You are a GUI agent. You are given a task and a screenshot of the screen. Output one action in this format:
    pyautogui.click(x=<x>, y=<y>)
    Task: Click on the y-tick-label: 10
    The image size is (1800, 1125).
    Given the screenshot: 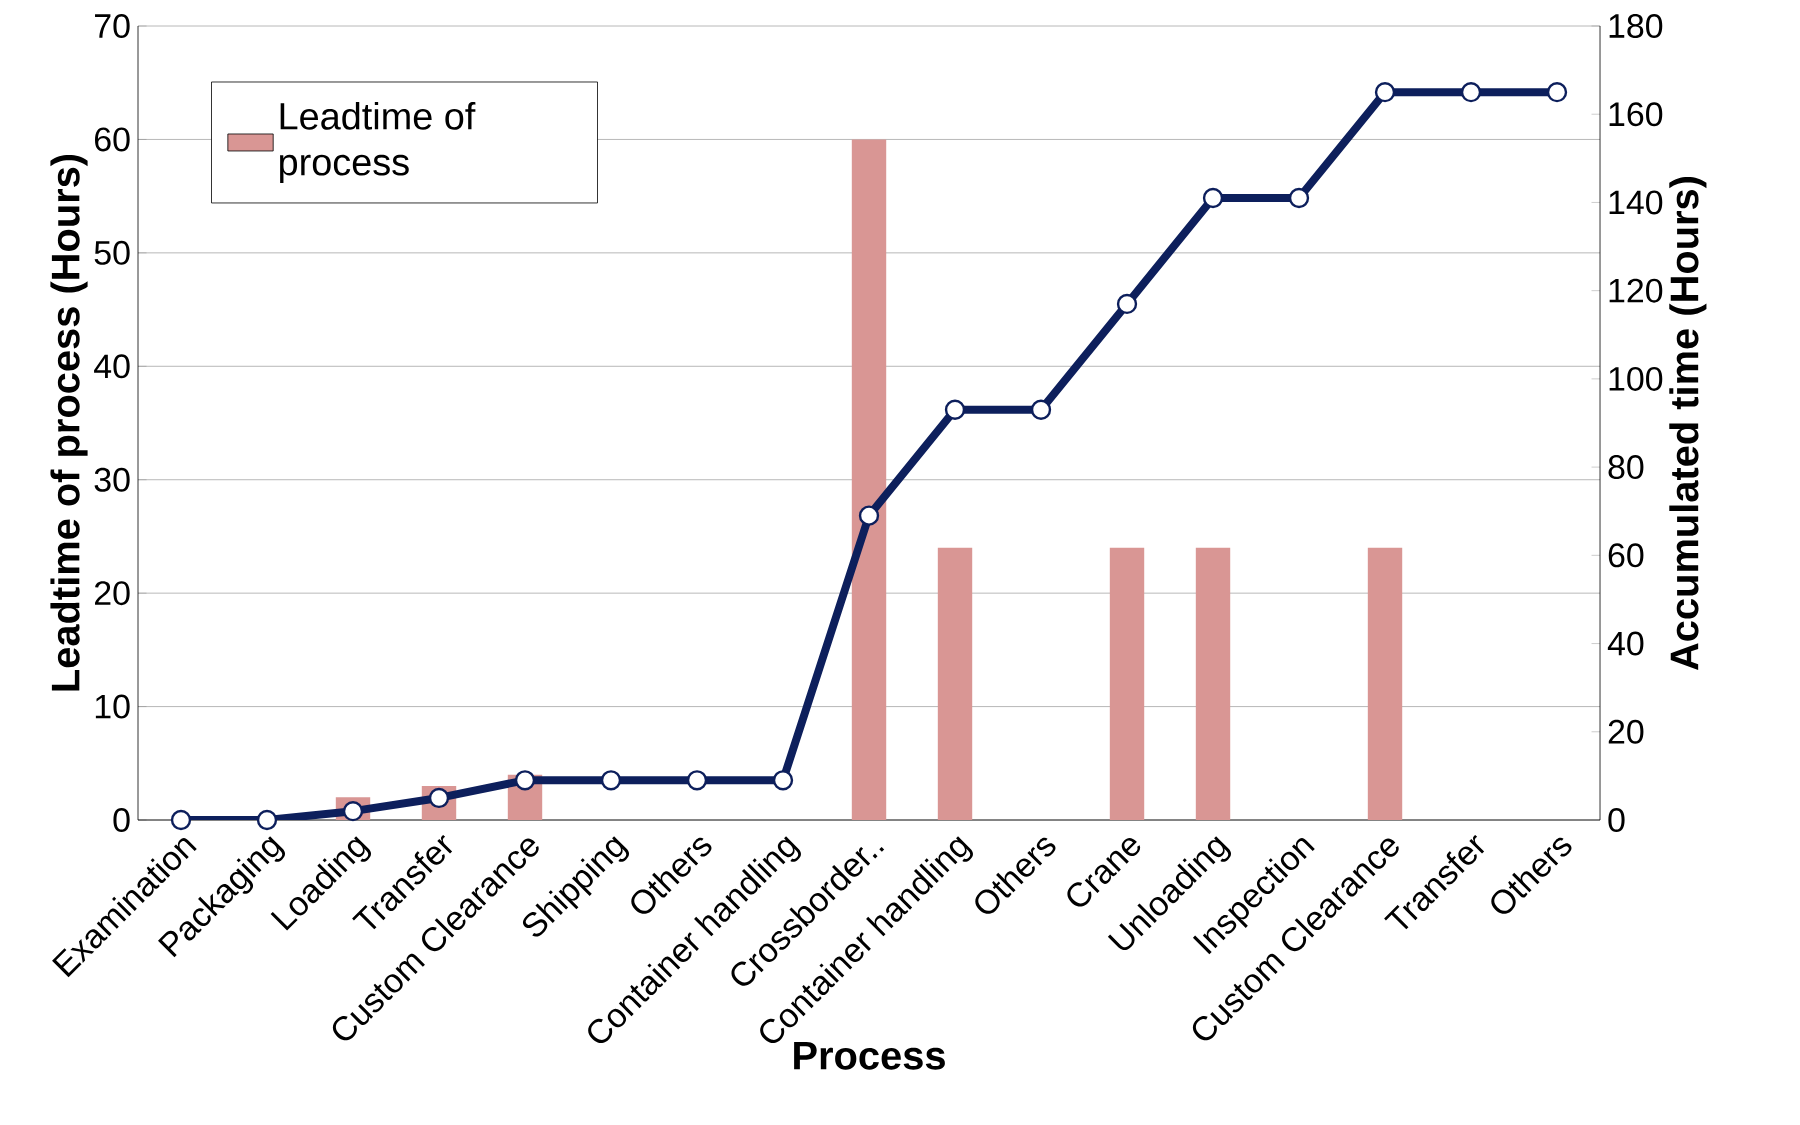 What is the action you would take?
    pyautogui.click(x=112, y=706)
    